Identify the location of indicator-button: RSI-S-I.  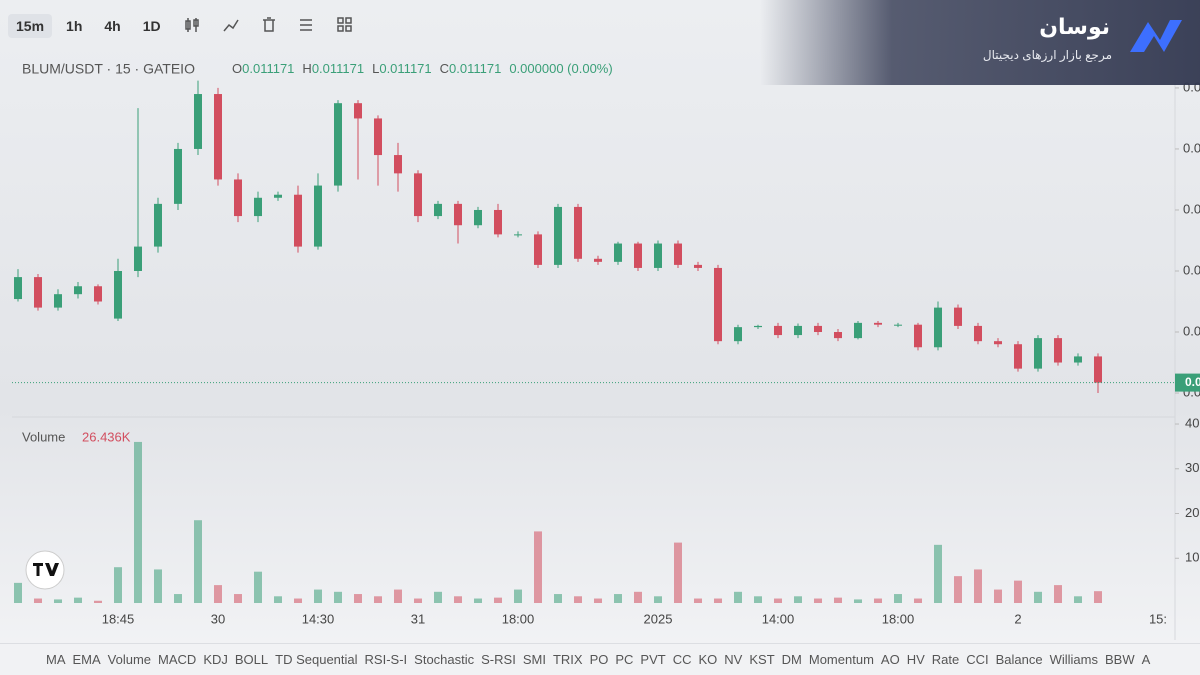
(386, 659).